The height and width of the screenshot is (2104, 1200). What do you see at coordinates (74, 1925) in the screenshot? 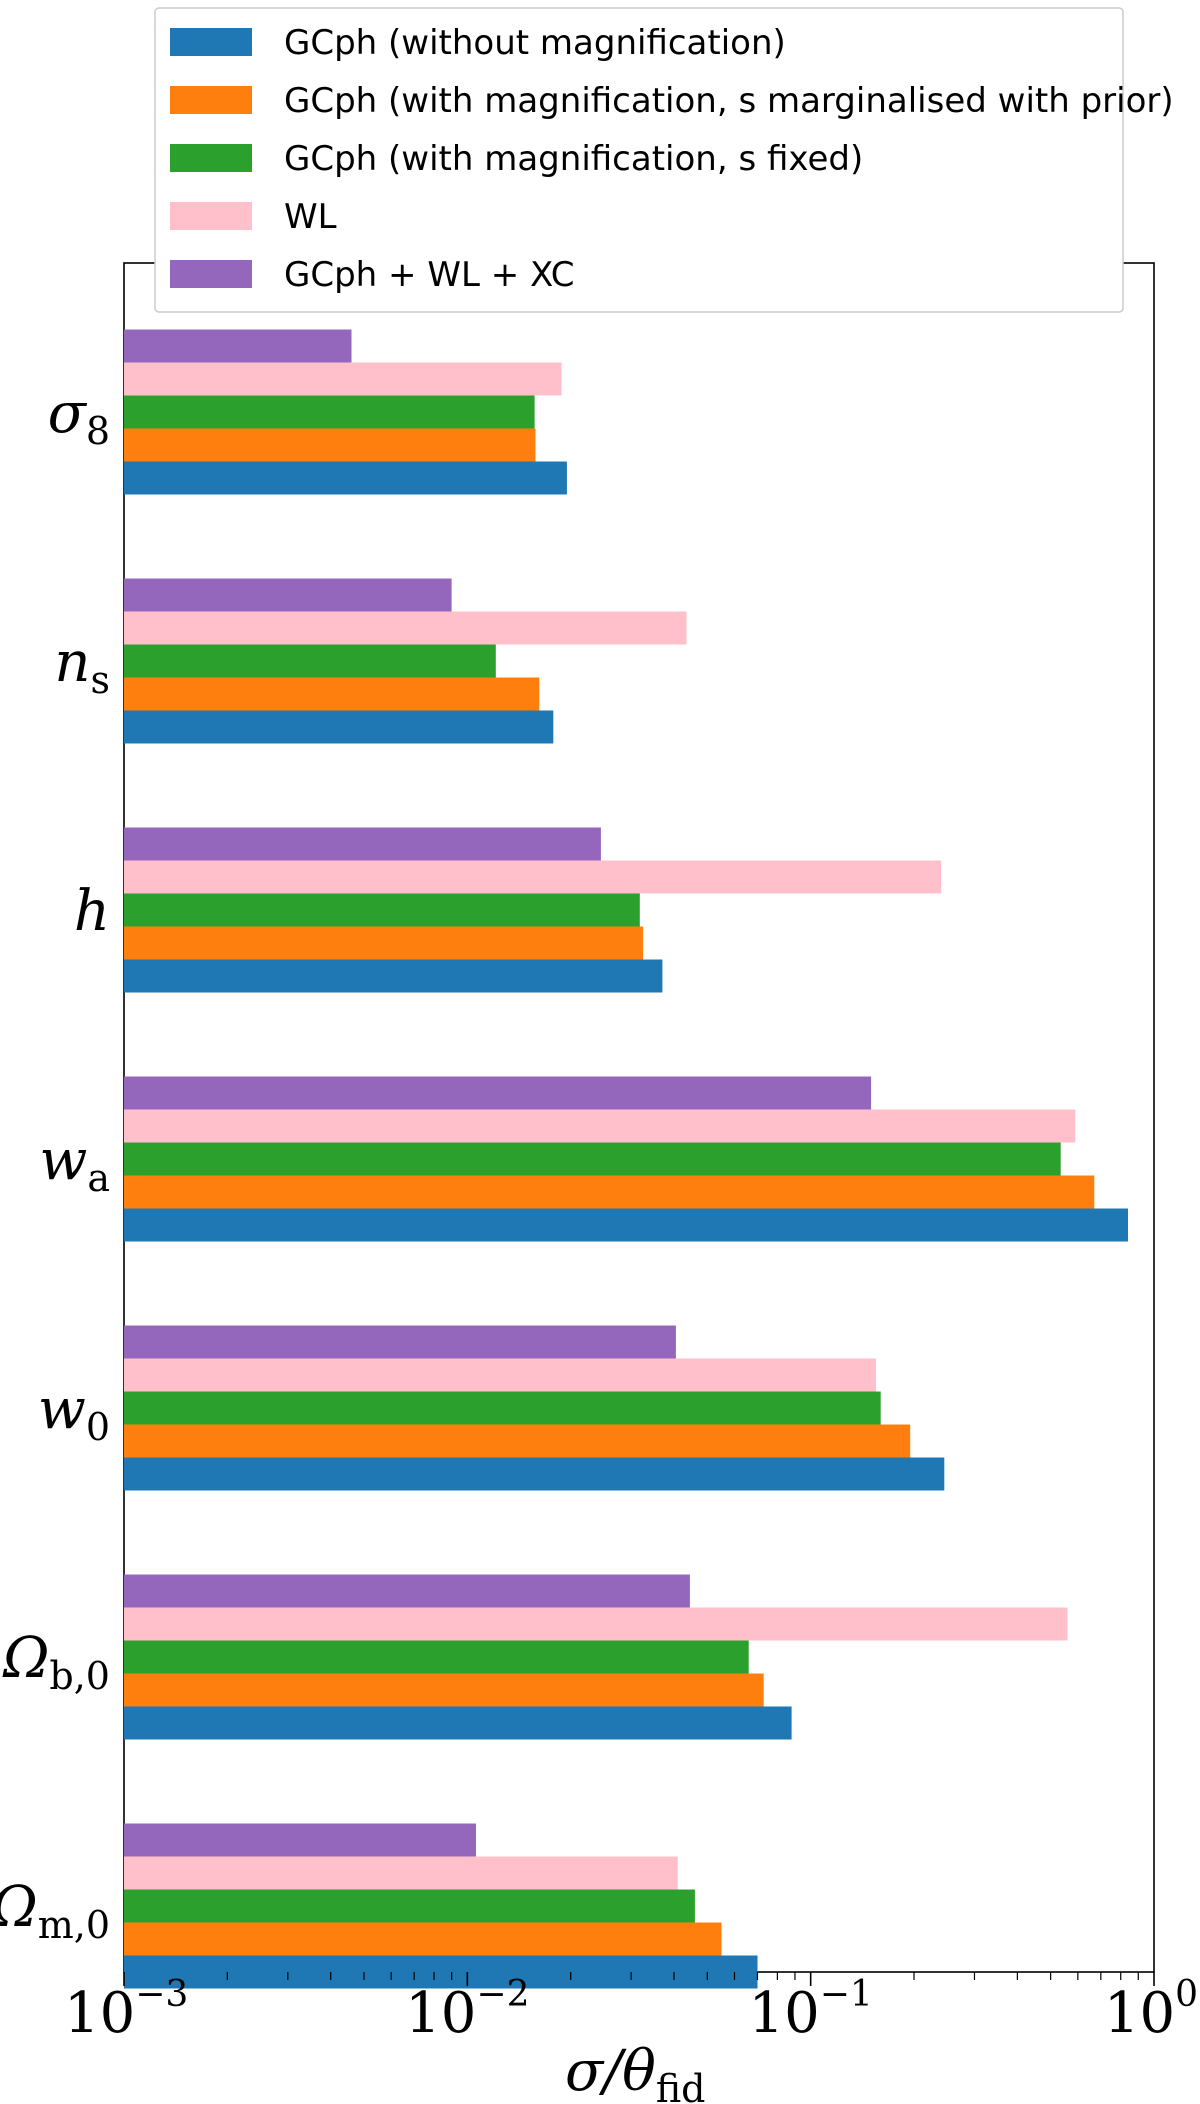
I see `category-label-sub: m,0` at bounding box center [74, 1925].